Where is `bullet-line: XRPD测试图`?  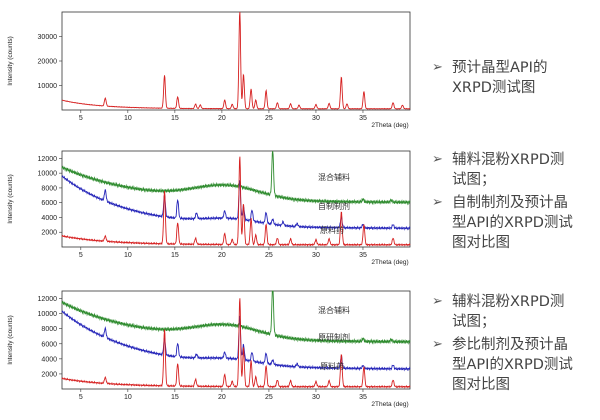 bullet-line: XRPD测试图 is located at coordinates (494, 88).